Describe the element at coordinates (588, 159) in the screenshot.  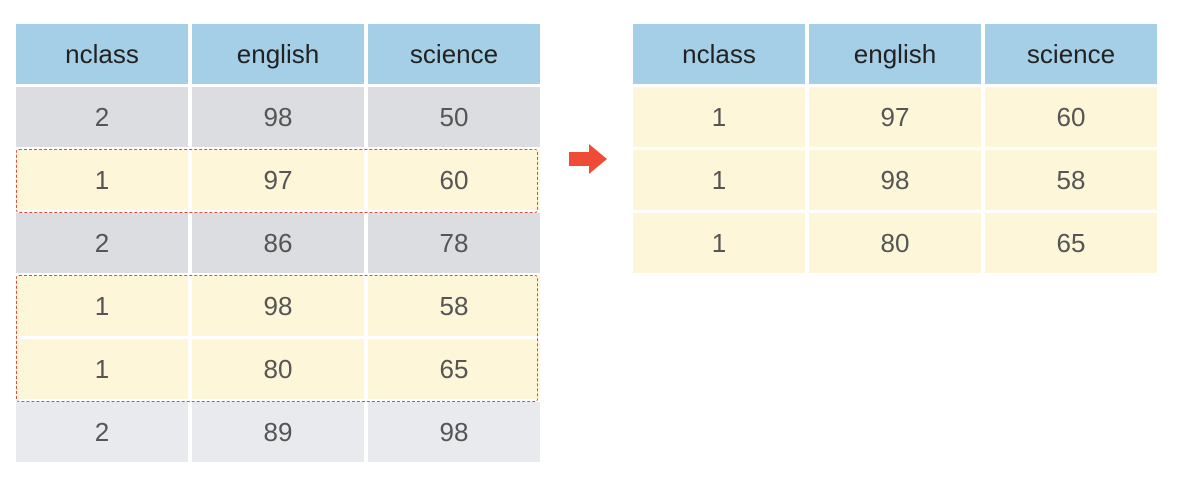
I see `right-arrow-icon` at that location.